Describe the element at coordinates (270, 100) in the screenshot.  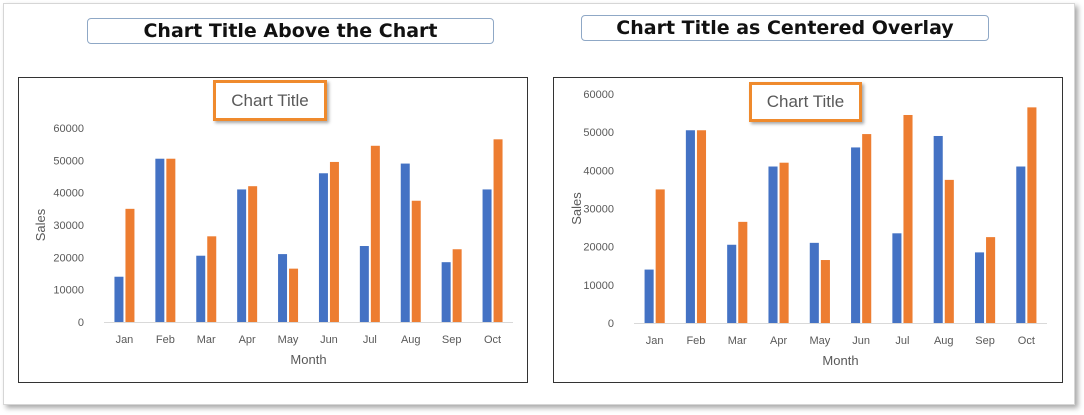
I see `chart-left-title: Chart Title` at that location.